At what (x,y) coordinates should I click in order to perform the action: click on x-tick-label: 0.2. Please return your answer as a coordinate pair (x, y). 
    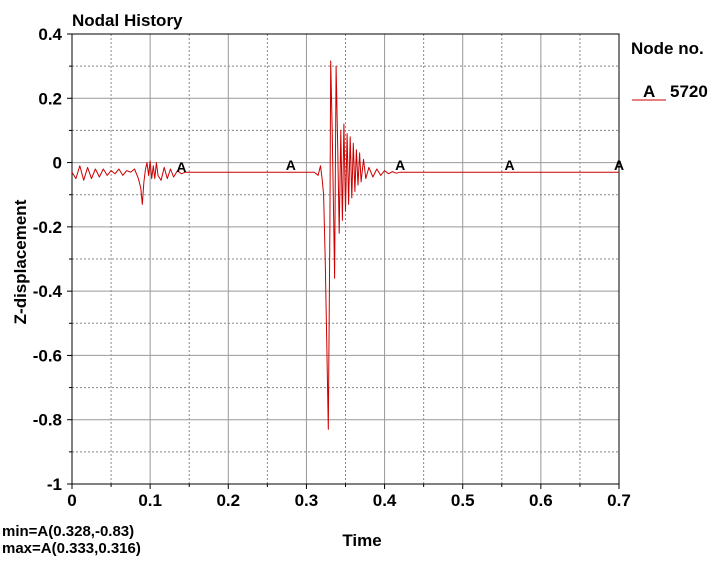
    Looking at the image, I should click on (228, 500).